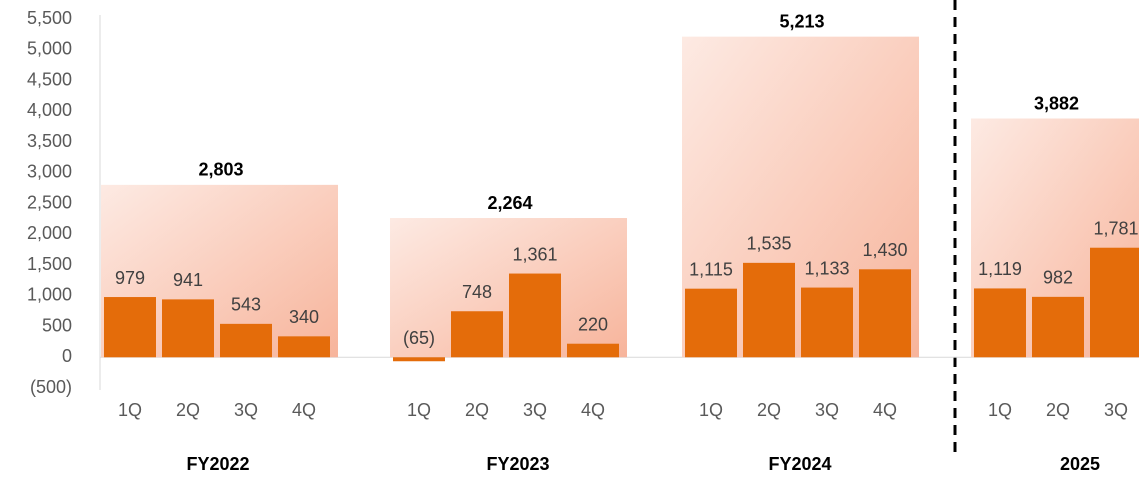 This screenshot has height=480, width=1139. What do you see at coordinates (188, 280) in the screenshot?
I see `value-label: 941` at bounding box center [188, 280].